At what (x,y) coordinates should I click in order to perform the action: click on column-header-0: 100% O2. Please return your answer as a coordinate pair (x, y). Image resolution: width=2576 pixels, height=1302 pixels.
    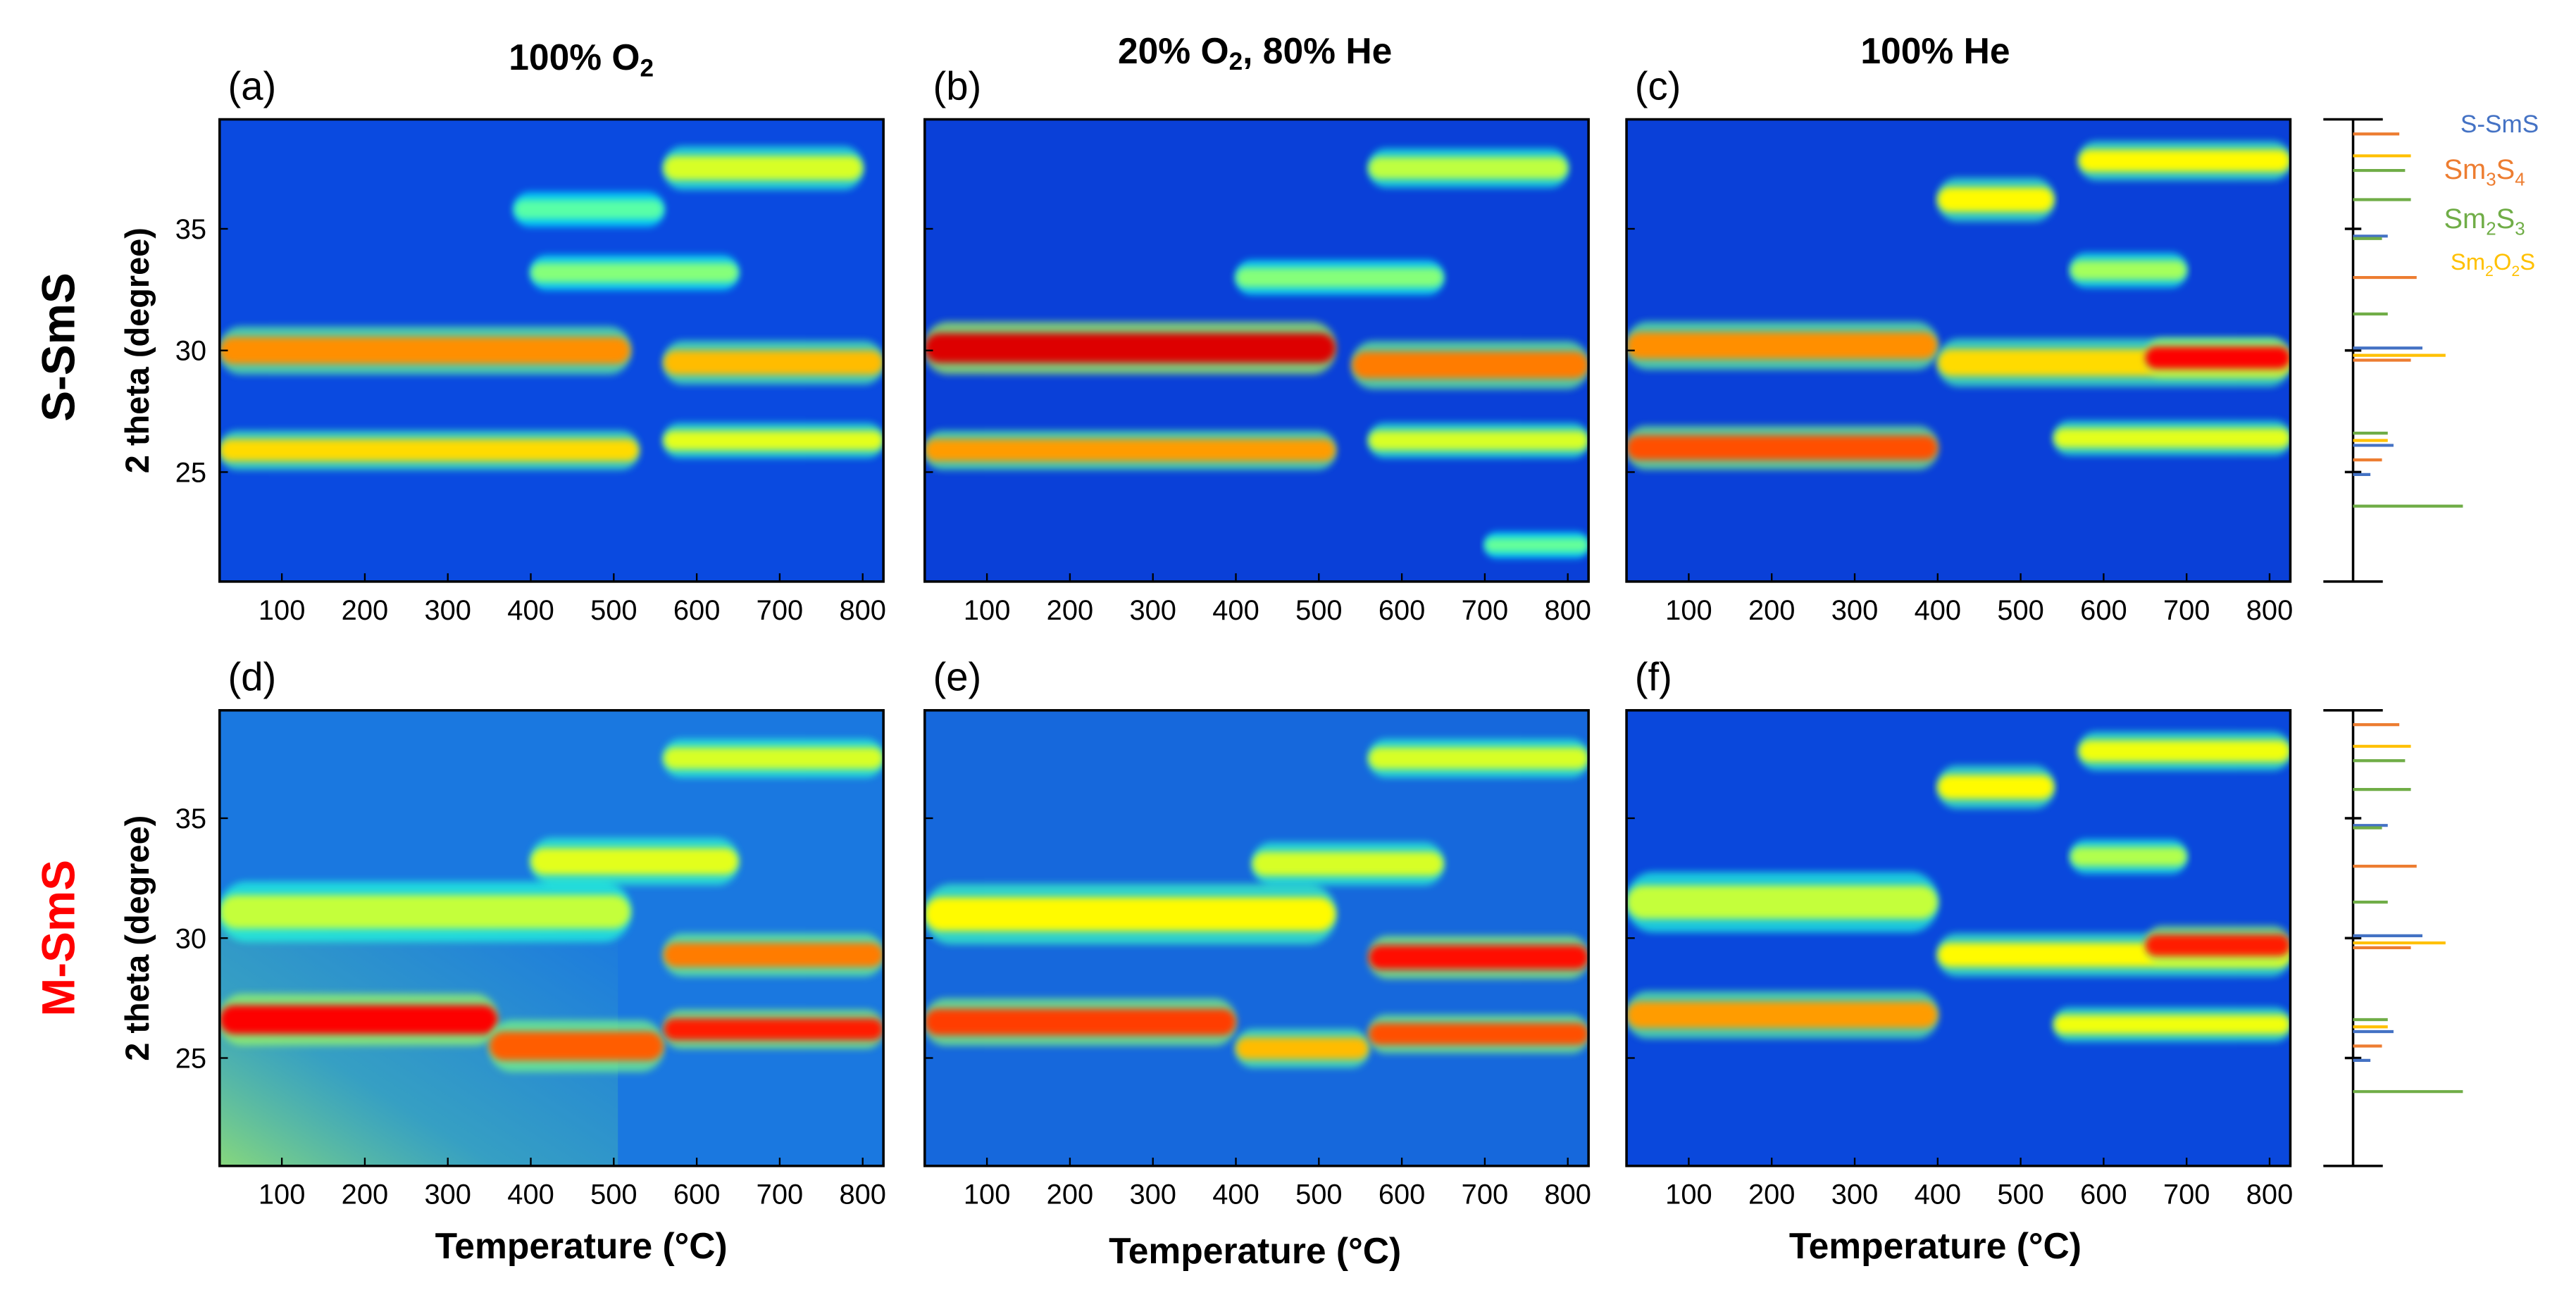
    Looking at the image, I should click on (581, 60).